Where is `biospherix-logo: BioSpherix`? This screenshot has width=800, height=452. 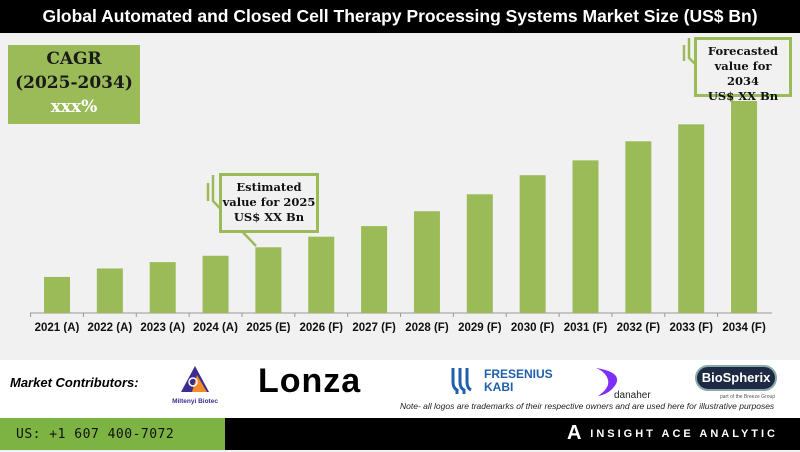
biospherix-logo: BioSpherix is located at coordinates (736, 378).